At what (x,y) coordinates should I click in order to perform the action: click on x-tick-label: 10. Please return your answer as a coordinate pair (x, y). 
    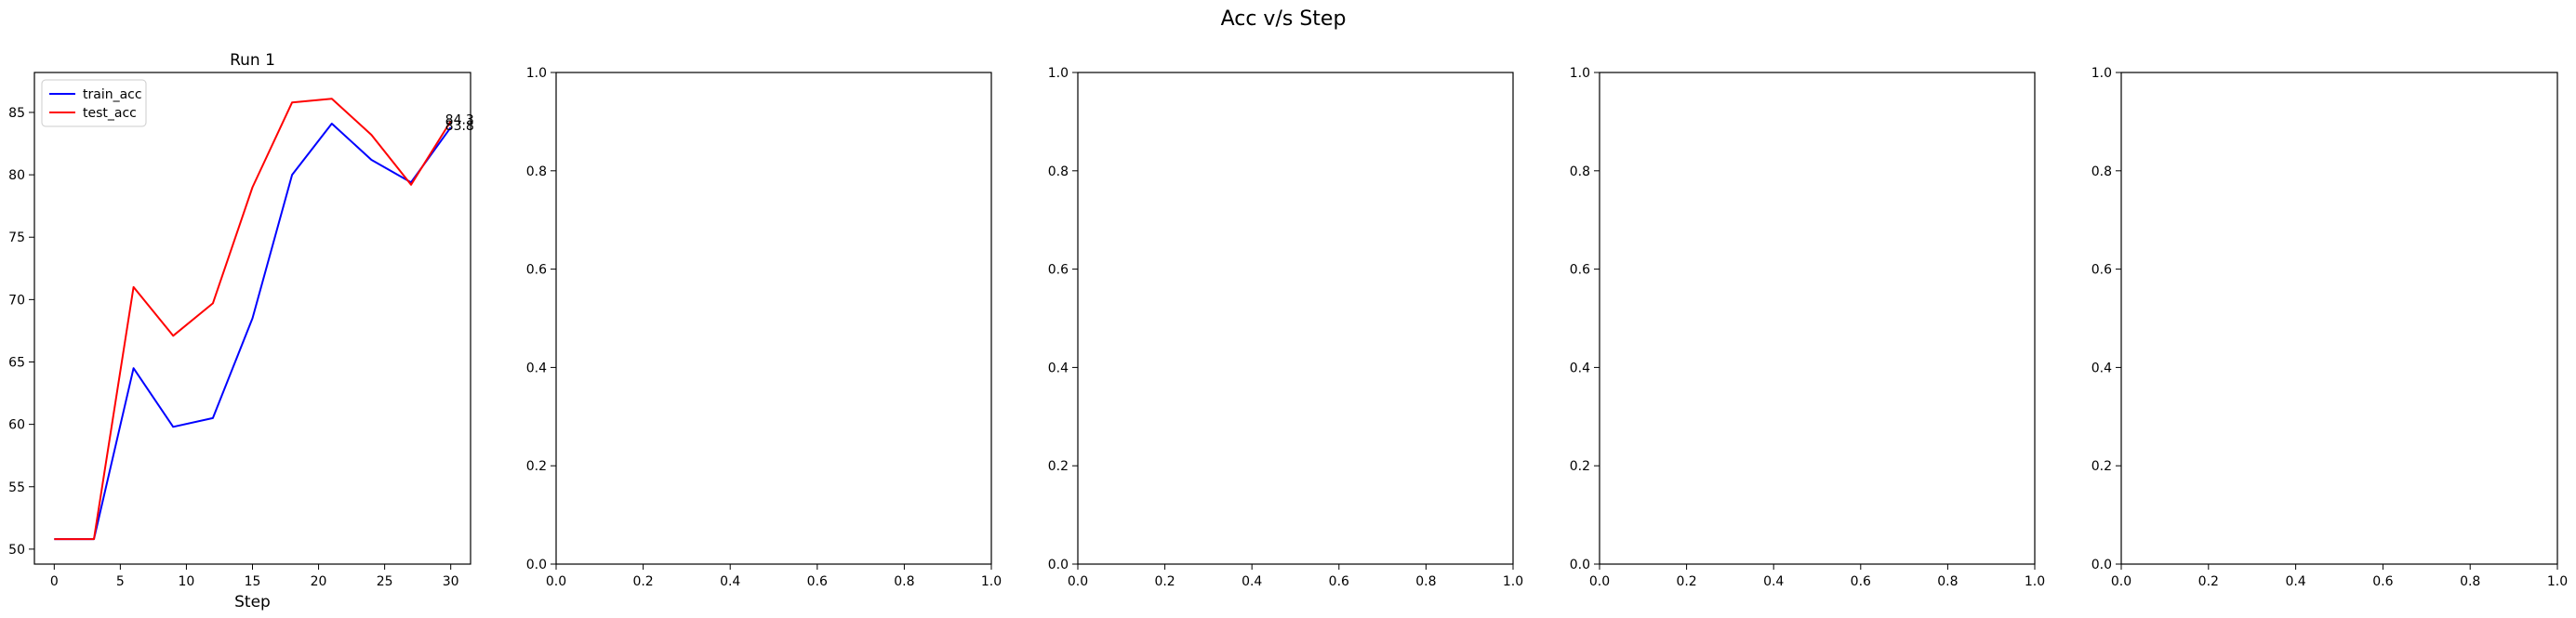
    Looking at the image, I should click on (187, 581).